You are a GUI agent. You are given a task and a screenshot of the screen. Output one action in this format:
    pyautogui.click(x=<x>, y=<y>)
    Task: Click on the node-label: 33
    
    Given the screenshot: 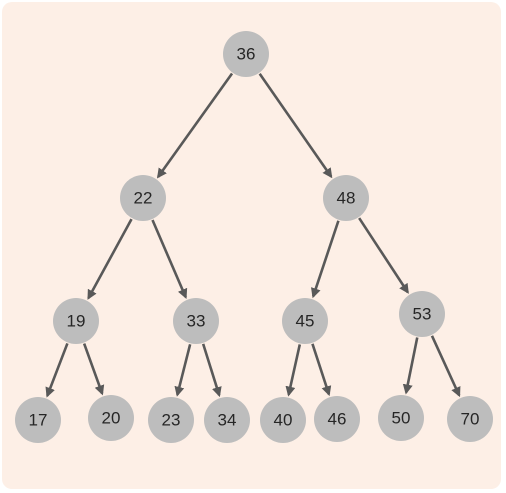 What is the action you would take?
    pyautogui.click(x=196, y=321)
    